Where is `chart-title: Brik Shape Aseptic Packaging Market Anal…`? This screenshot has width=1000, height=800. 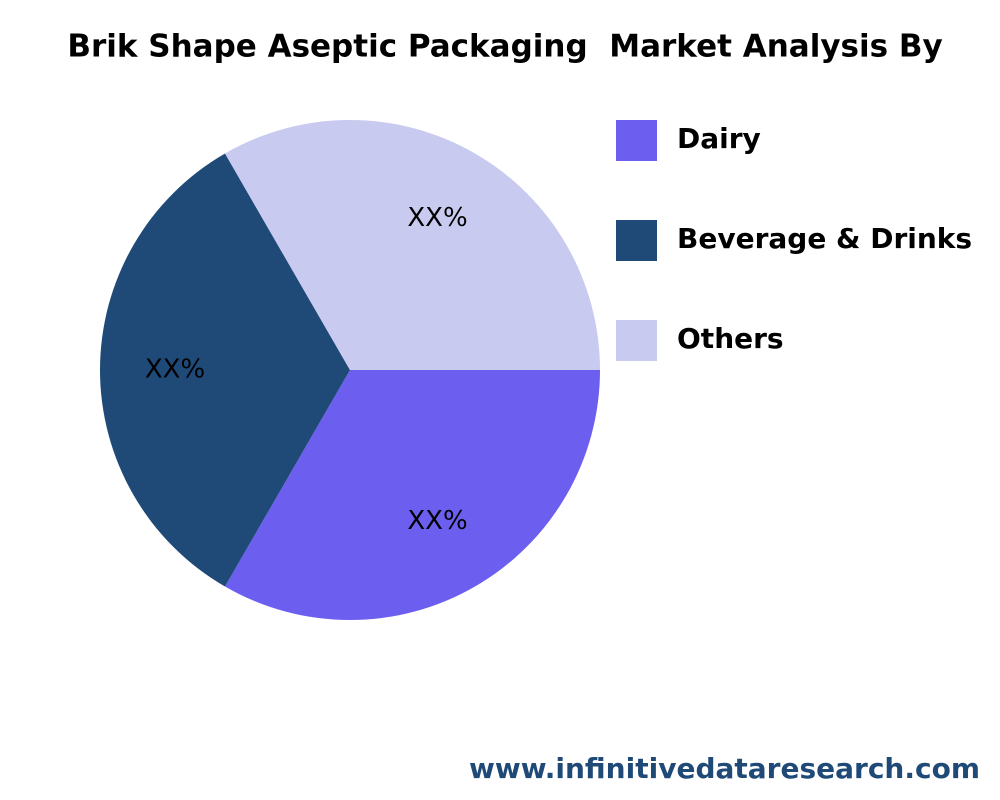
chart-title: Brik Shape Aseptic Packaging Market Anal… is located at coordinates (504, 47).